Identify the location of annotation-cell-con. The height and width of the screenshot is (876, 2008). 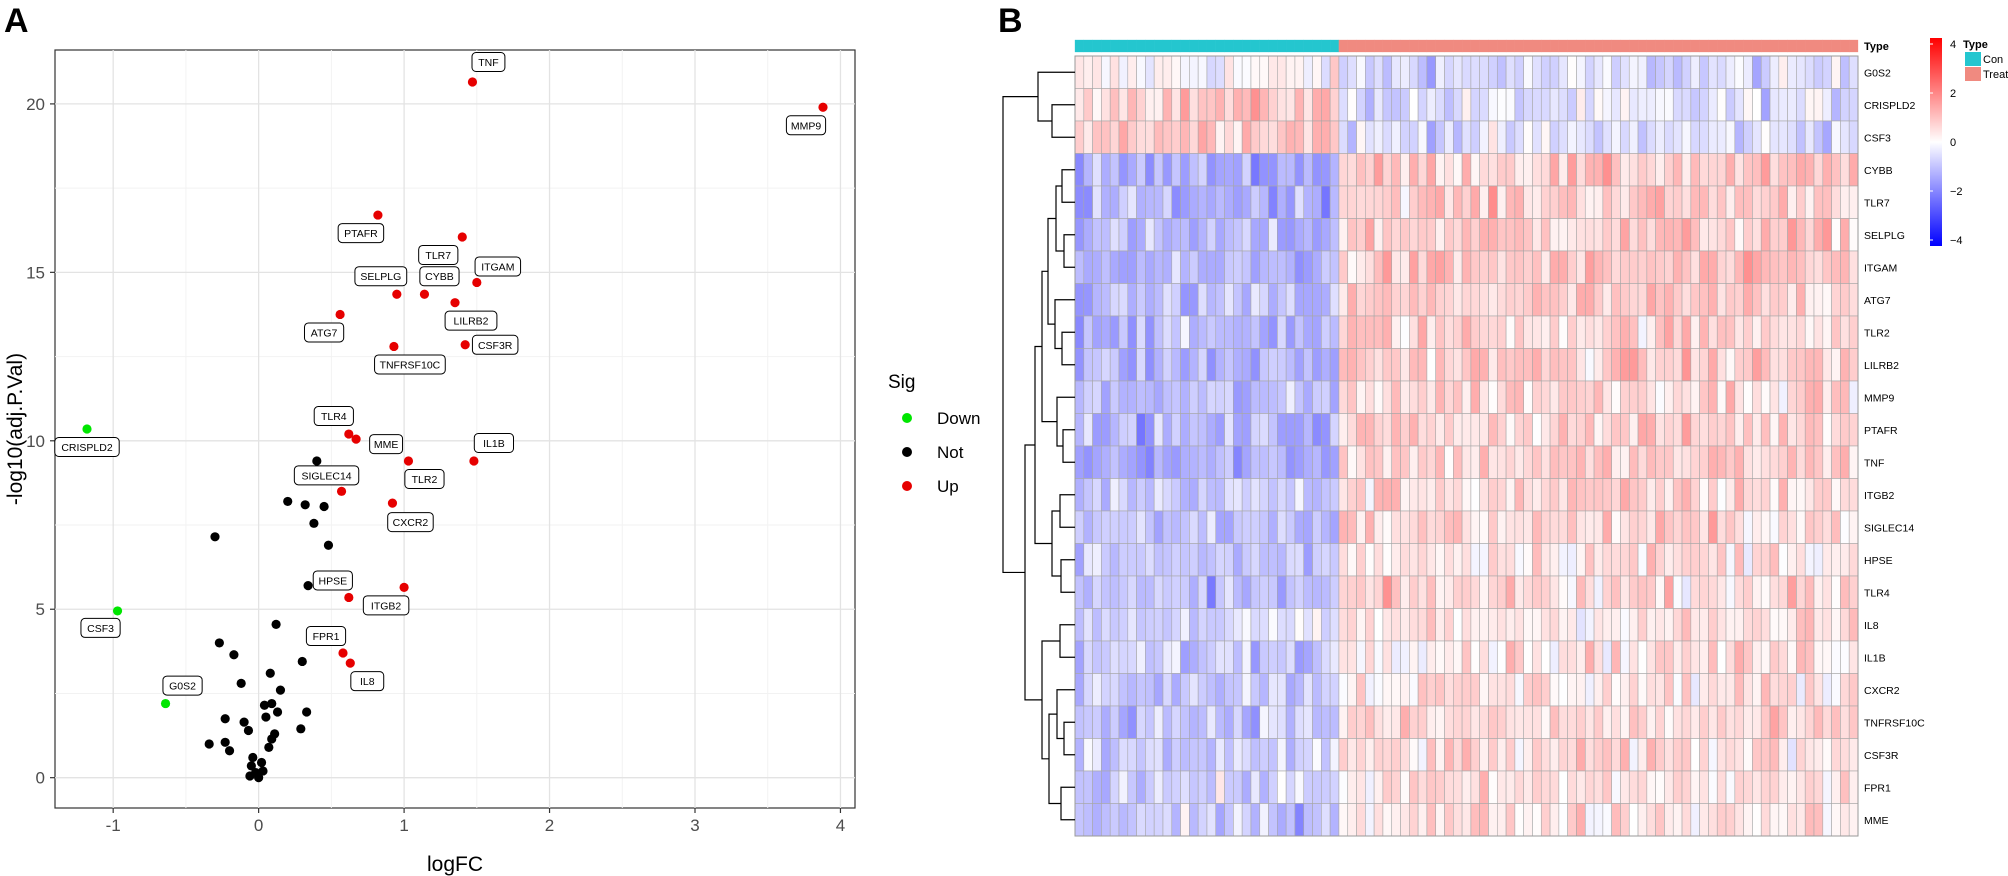
(1088, 46).